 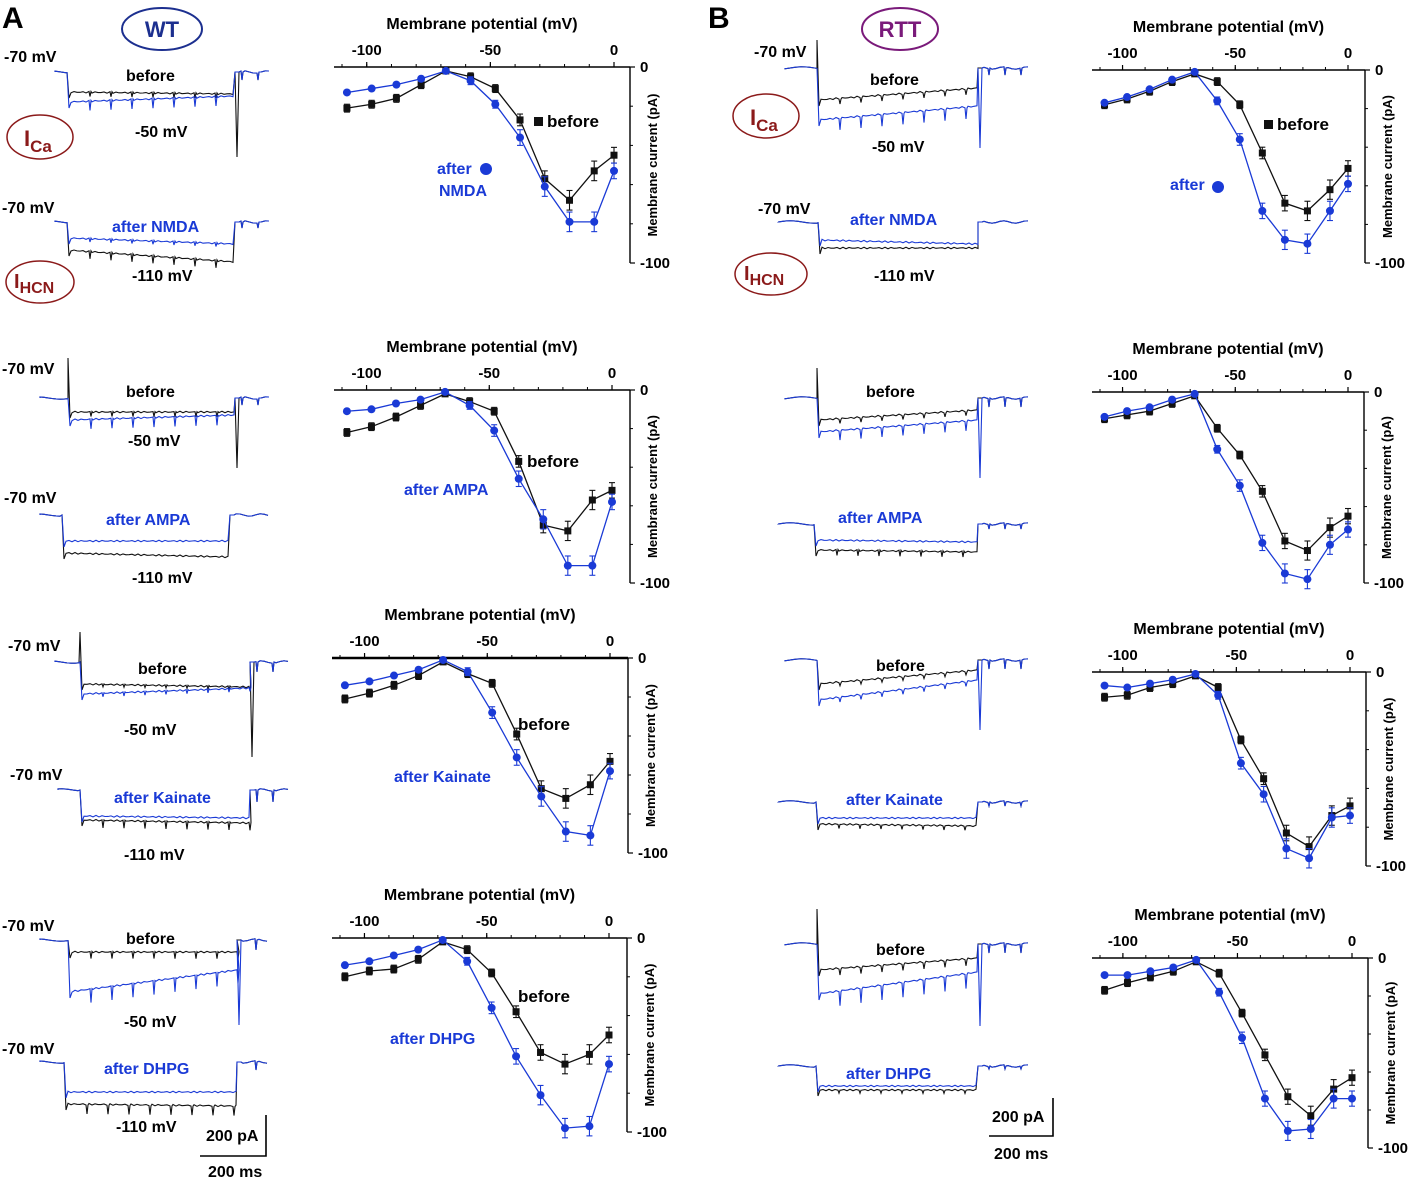 I want to click on trace-label: -70 mV, so click(x=30, y=57).